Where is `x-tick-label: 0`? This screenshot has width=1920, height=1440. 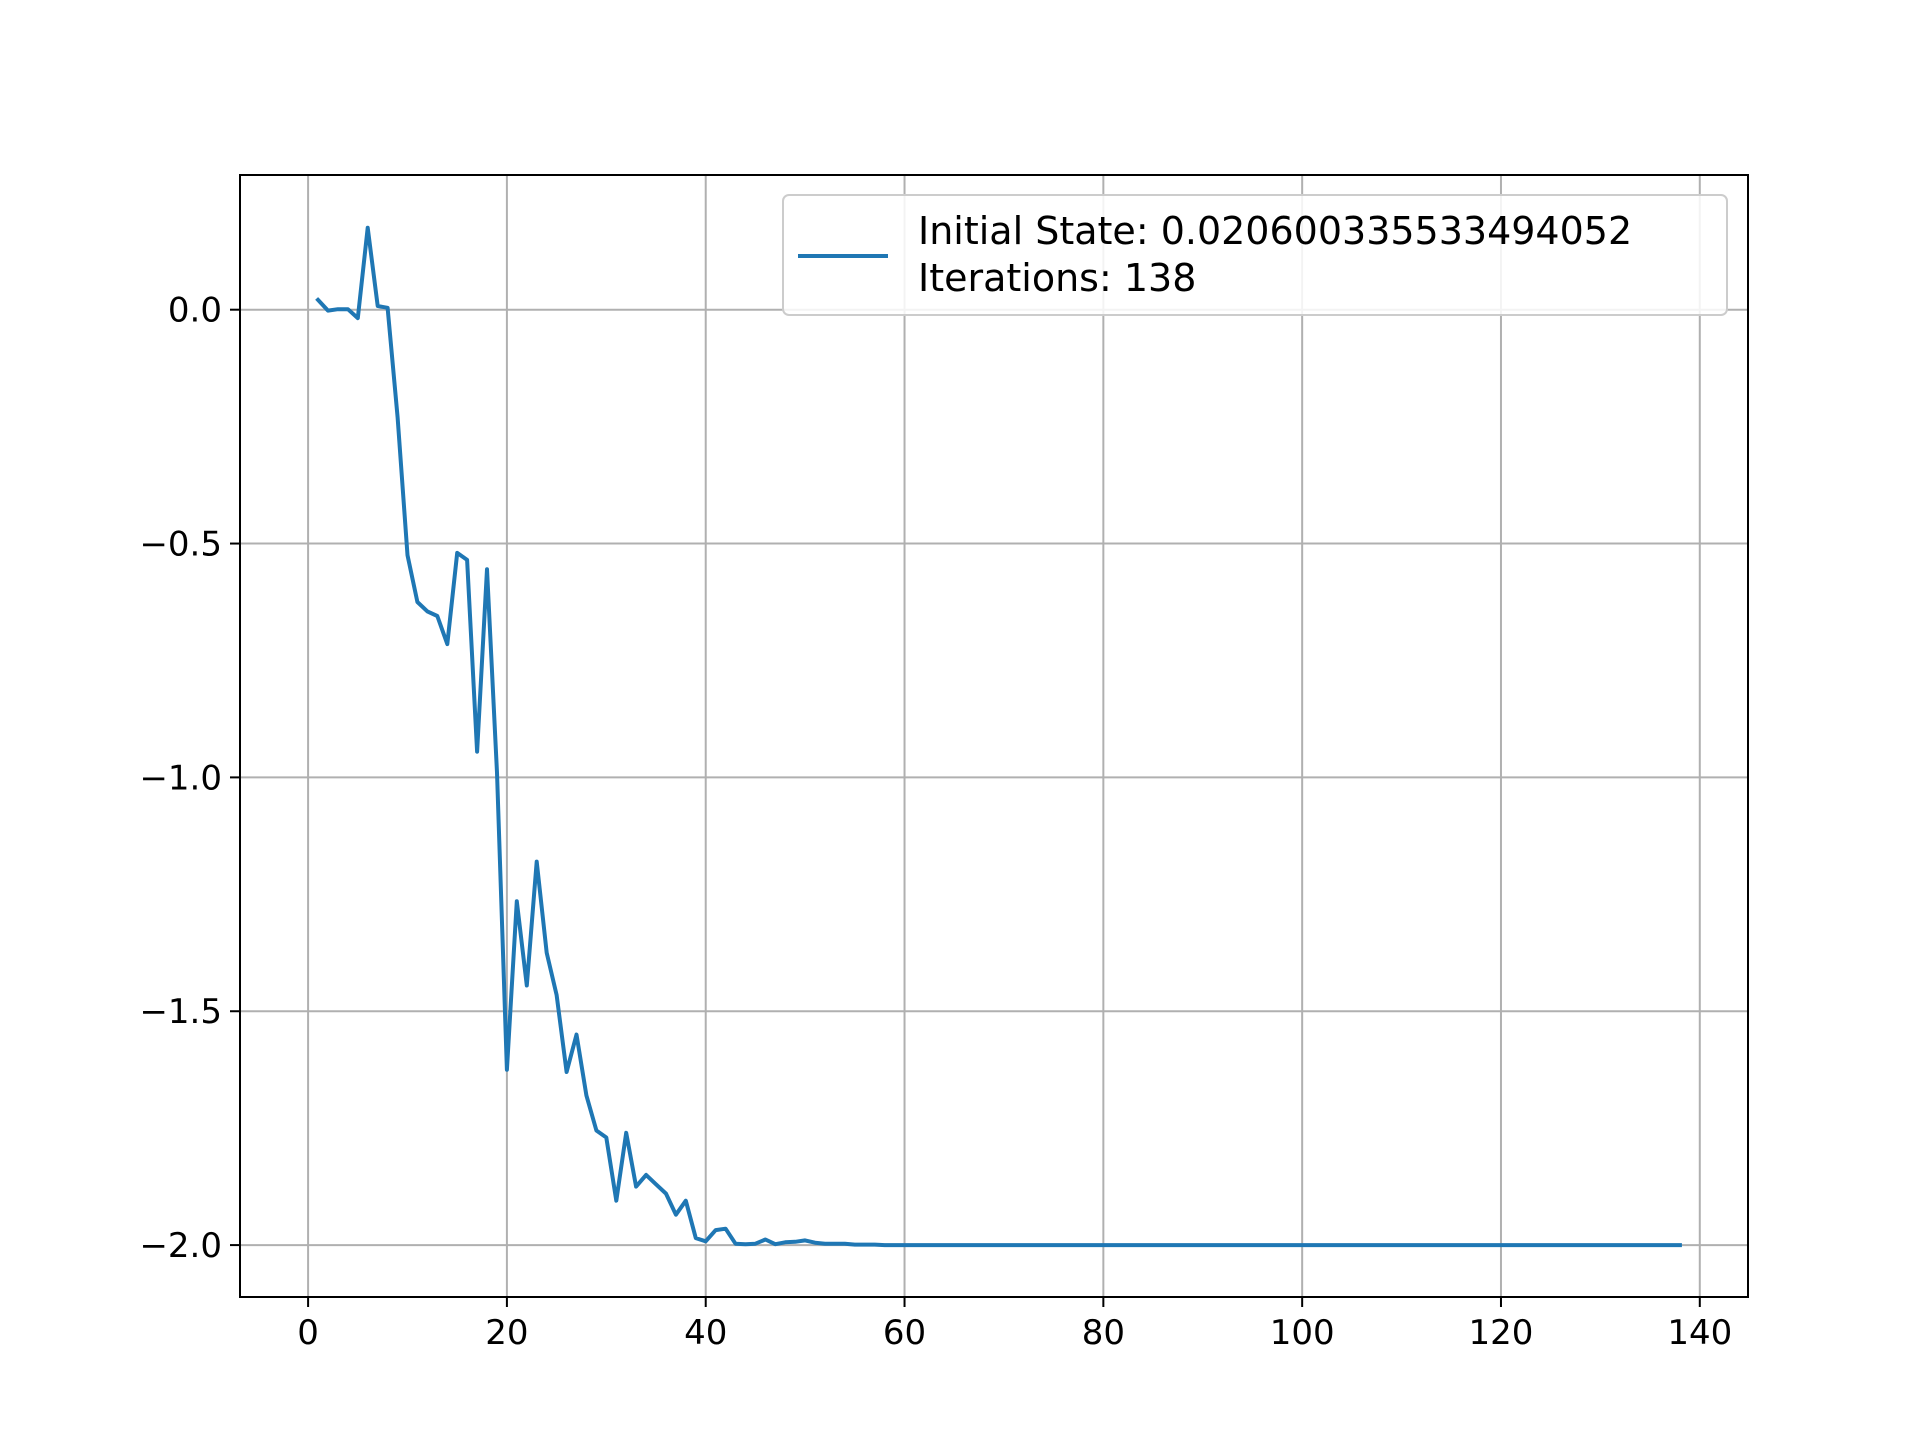
x-tick-label: 0 is located at coordinates (308, 1333).